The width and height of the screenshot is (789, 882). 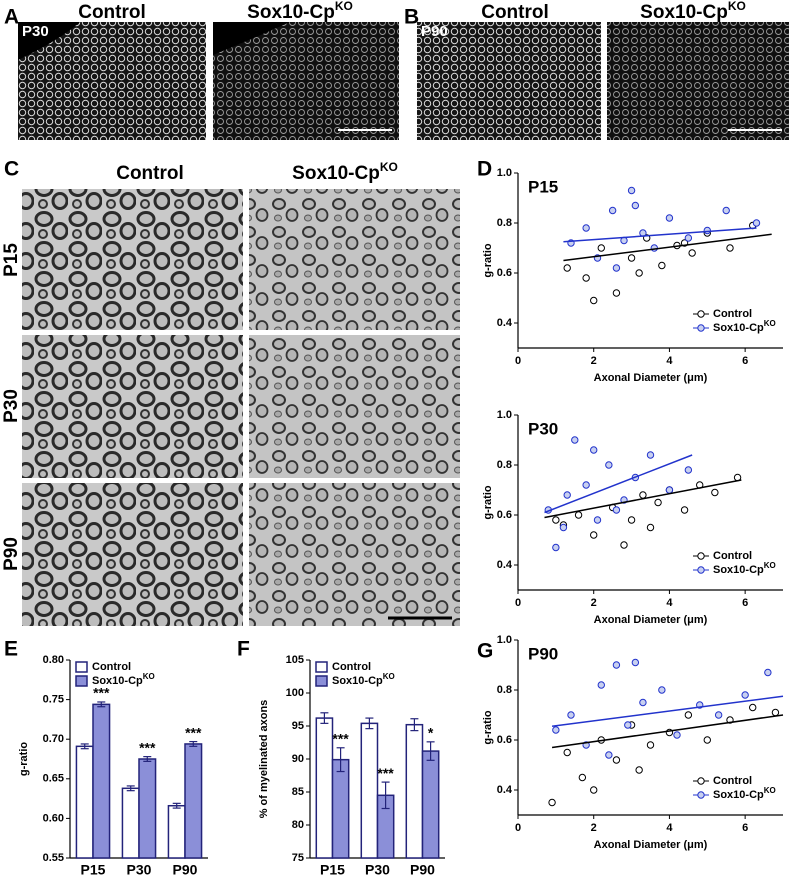 I want to click on panel-letter: F, so click(x=243, y=649).